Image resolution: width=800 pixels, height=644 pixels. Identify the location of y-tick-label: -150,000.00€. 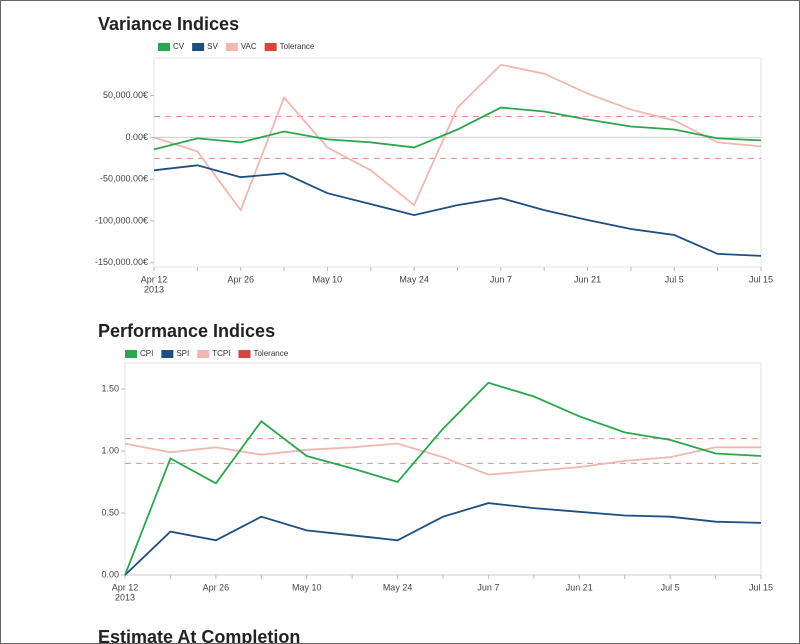
(121, 262).